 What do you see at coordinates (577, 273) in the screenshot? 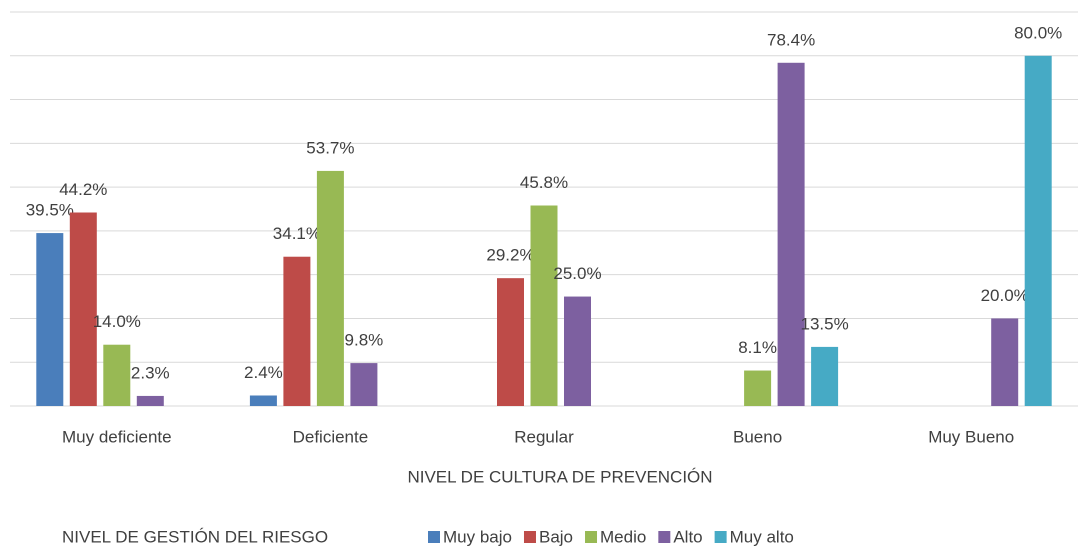
I see `data-label: 25.0%` at bounding box center [577, 273].